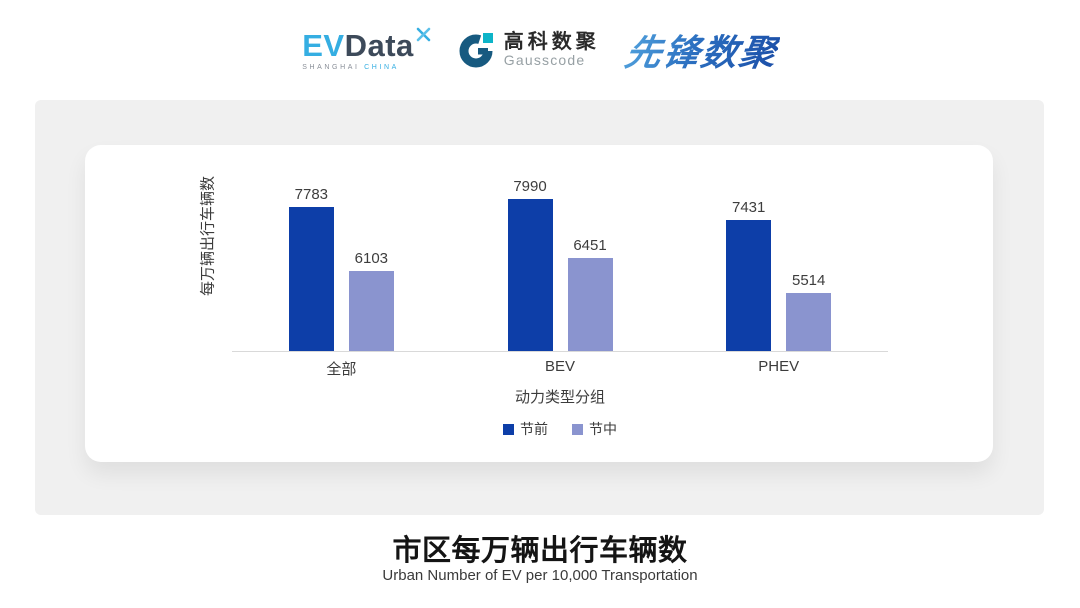 This screenshot has width=1080, height=608. I want to click on bar-wrap-s1-c1: 6451, so click(590, 293).